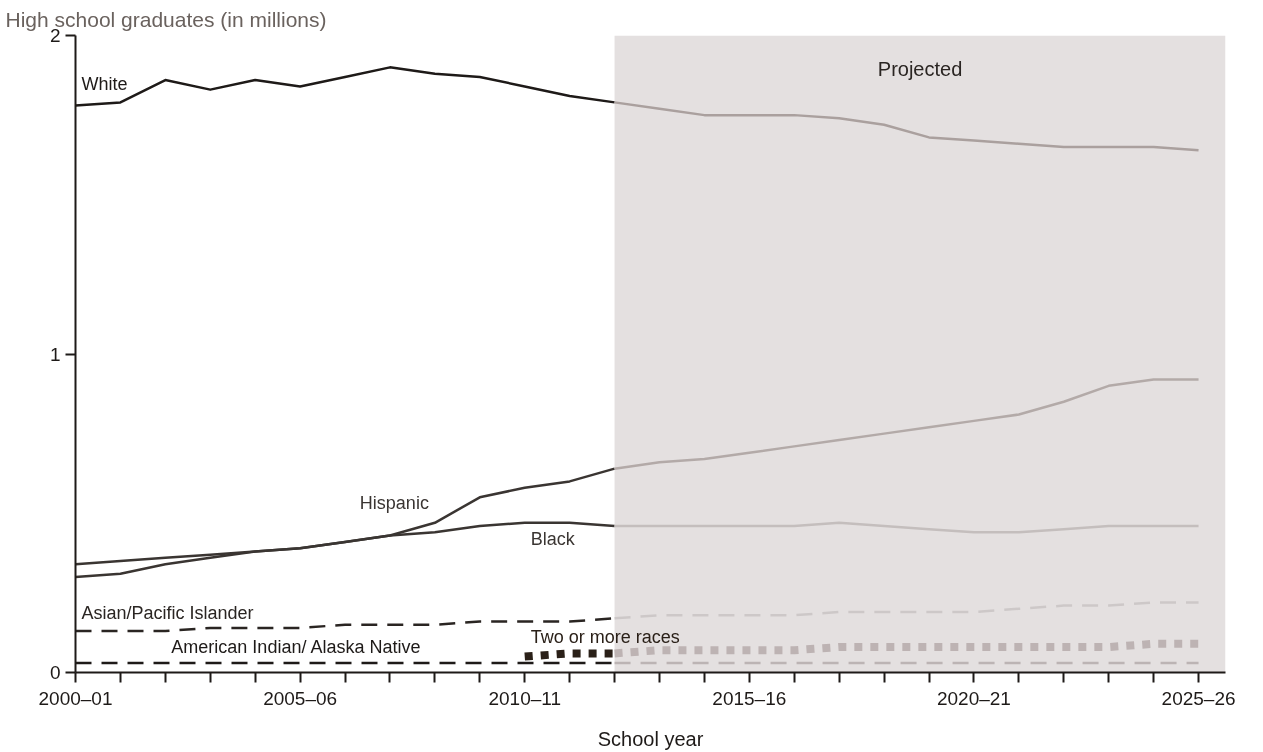 Image resolution: width=1263 pixels, height=752 pixels. What do you see at coordinates (55, 672) in the screenshot?
I see `y-tick-label: 0` at bounding box center [55, 672].